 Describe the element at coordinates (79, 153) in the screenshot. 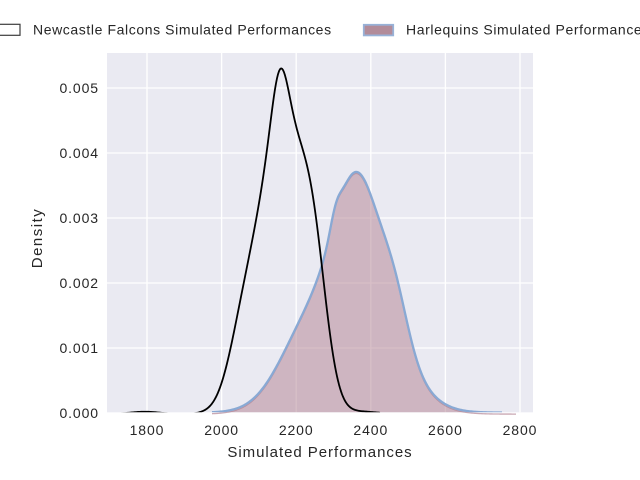

I see `svg-text: 0.004` at that location.